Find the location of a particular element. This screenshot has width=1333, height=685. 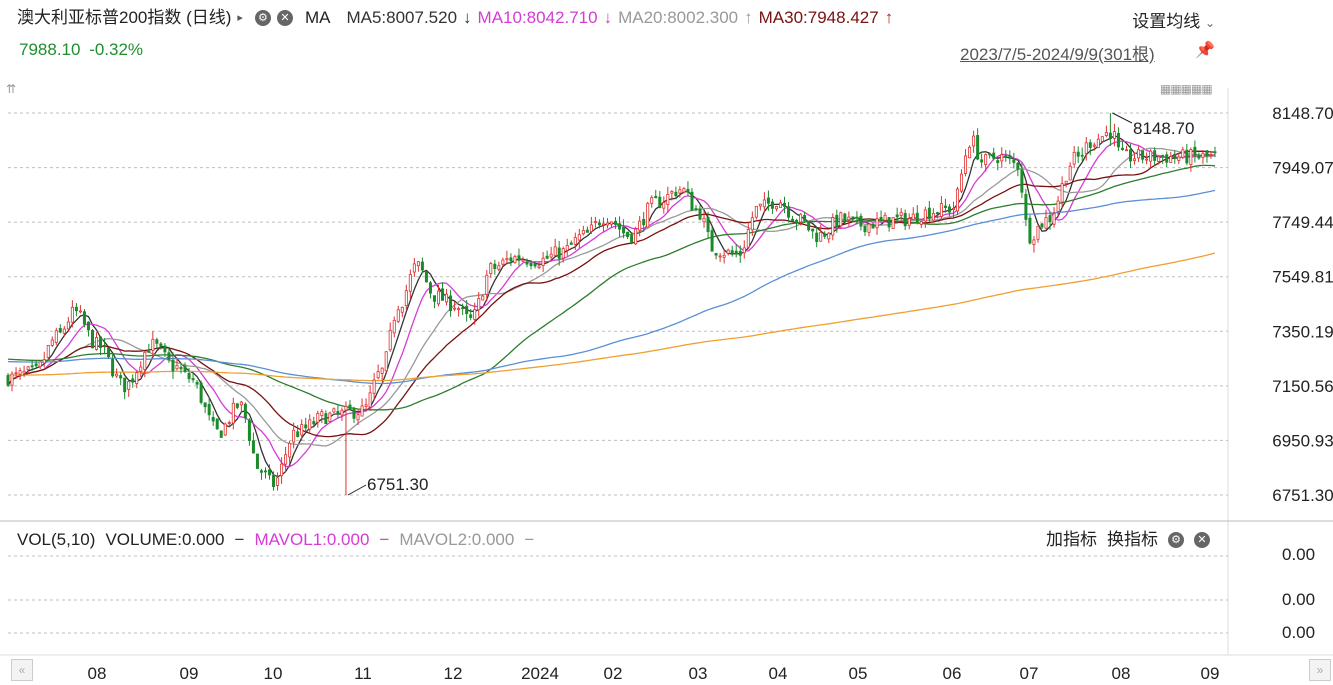

pin-icon: 📌 is located at coordinates (1205, 50).